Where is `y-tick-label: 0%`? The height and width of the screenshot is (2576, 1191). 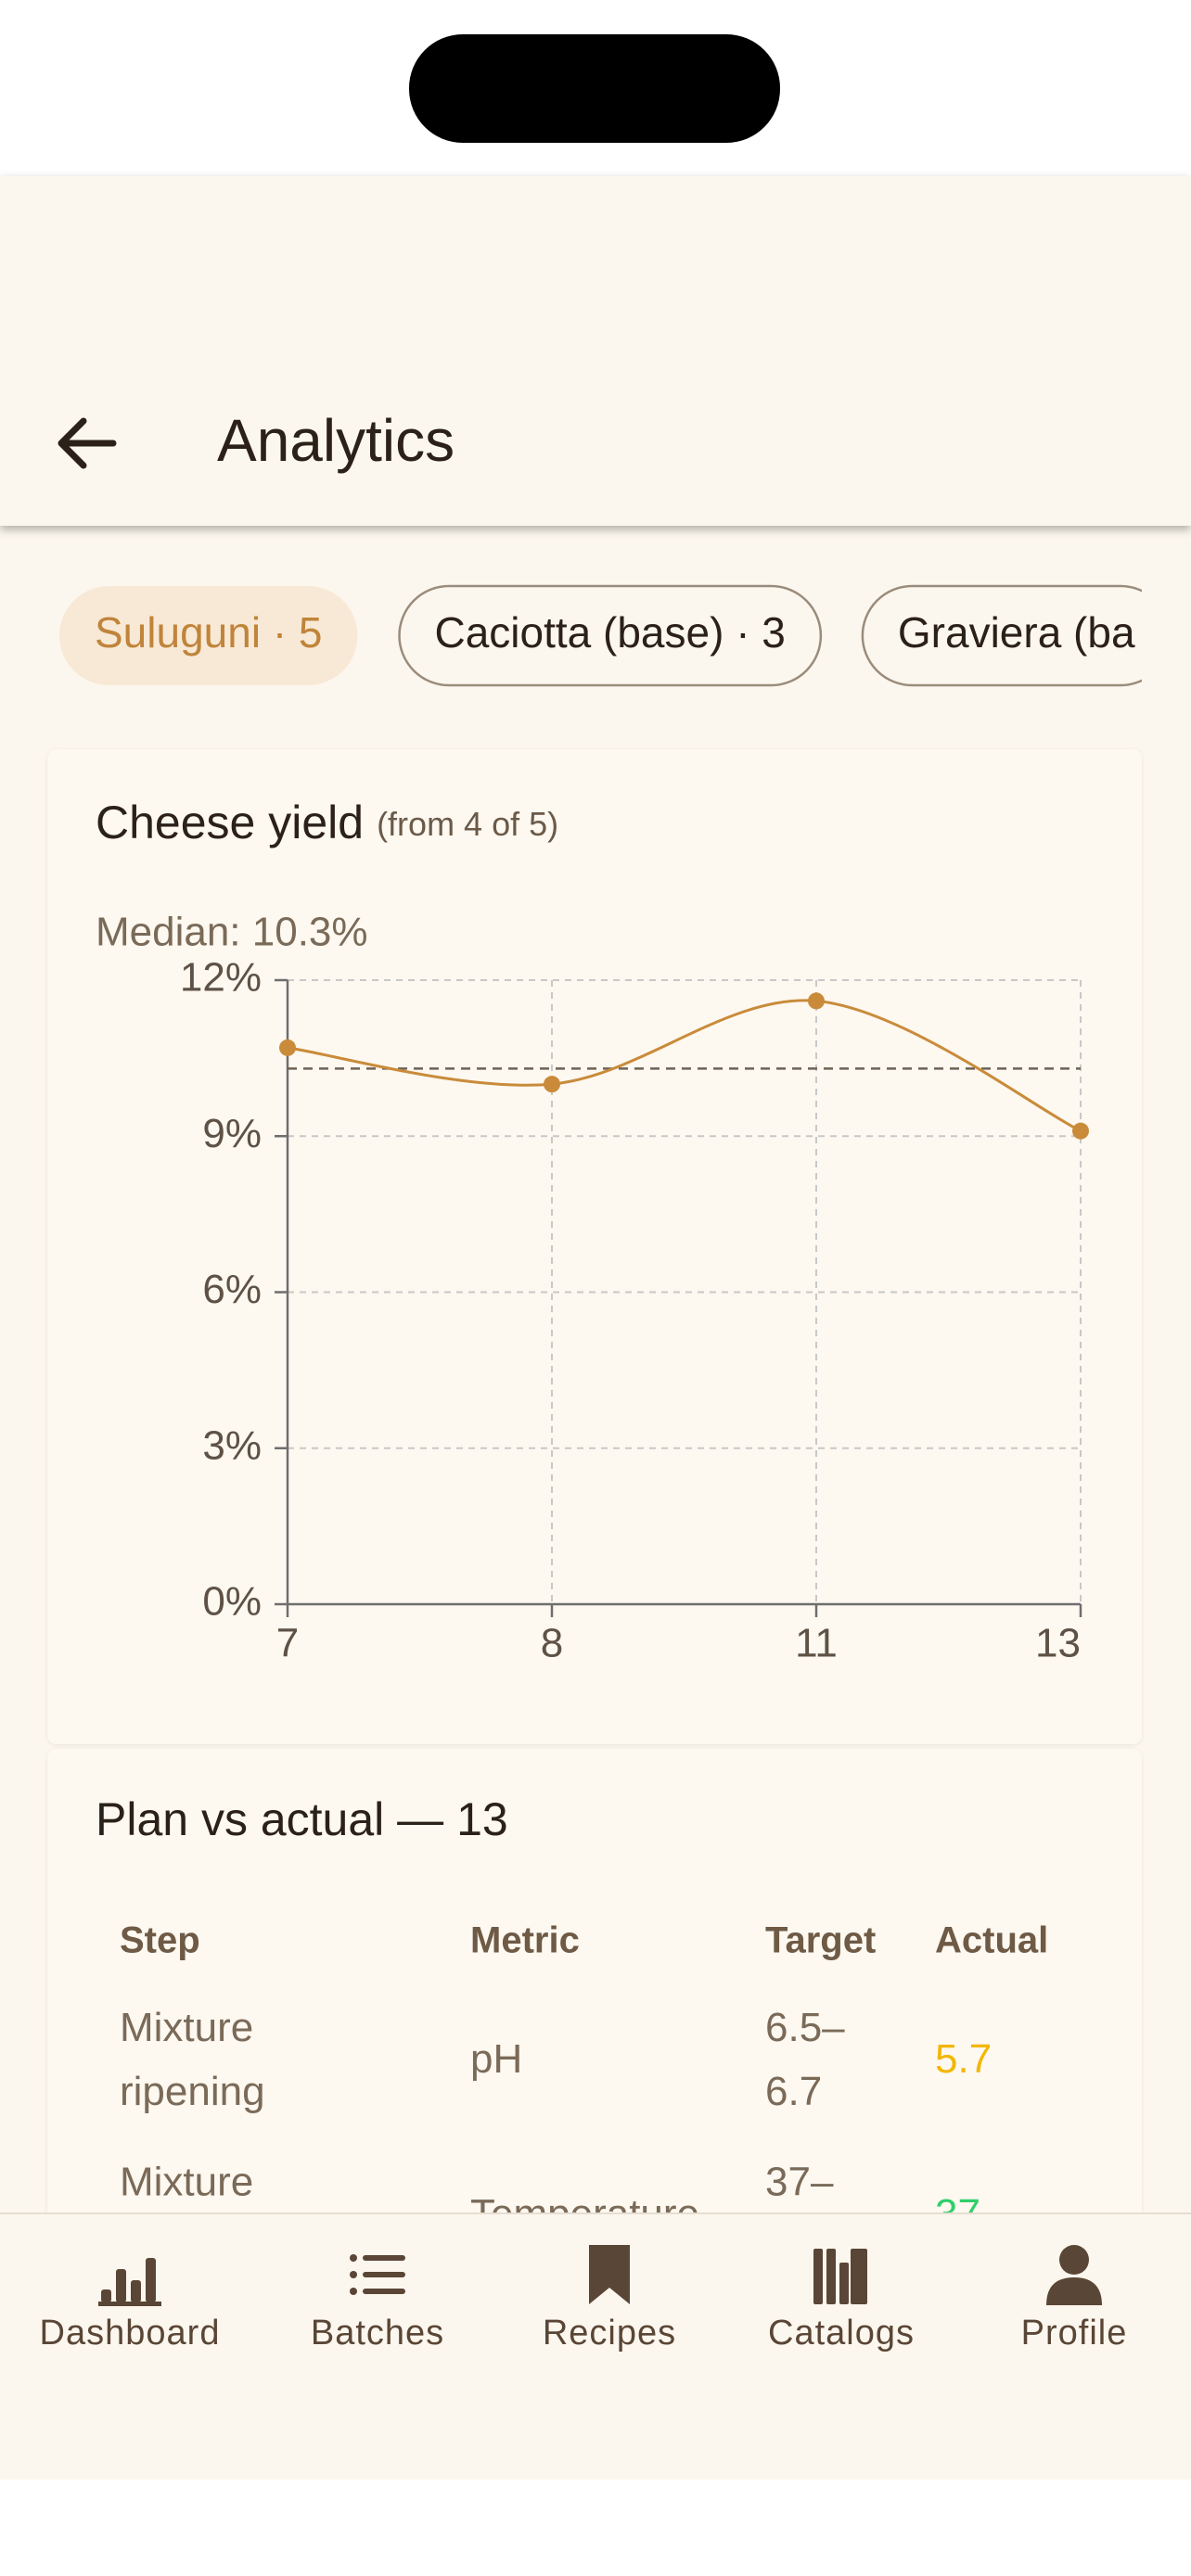
y-tick-label: 0% is located at coordinates (232, 1602).